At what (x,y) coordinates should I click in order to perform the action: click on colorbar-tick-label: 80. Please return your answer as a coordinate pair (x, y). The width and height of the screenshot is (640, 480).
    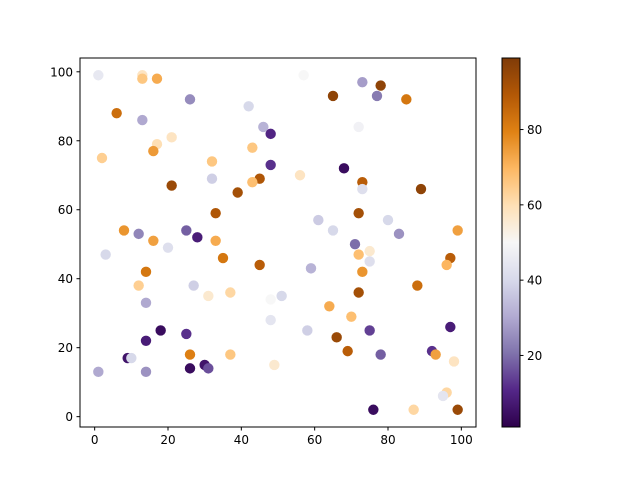
    Looking at the image, I should click on (534, 130).